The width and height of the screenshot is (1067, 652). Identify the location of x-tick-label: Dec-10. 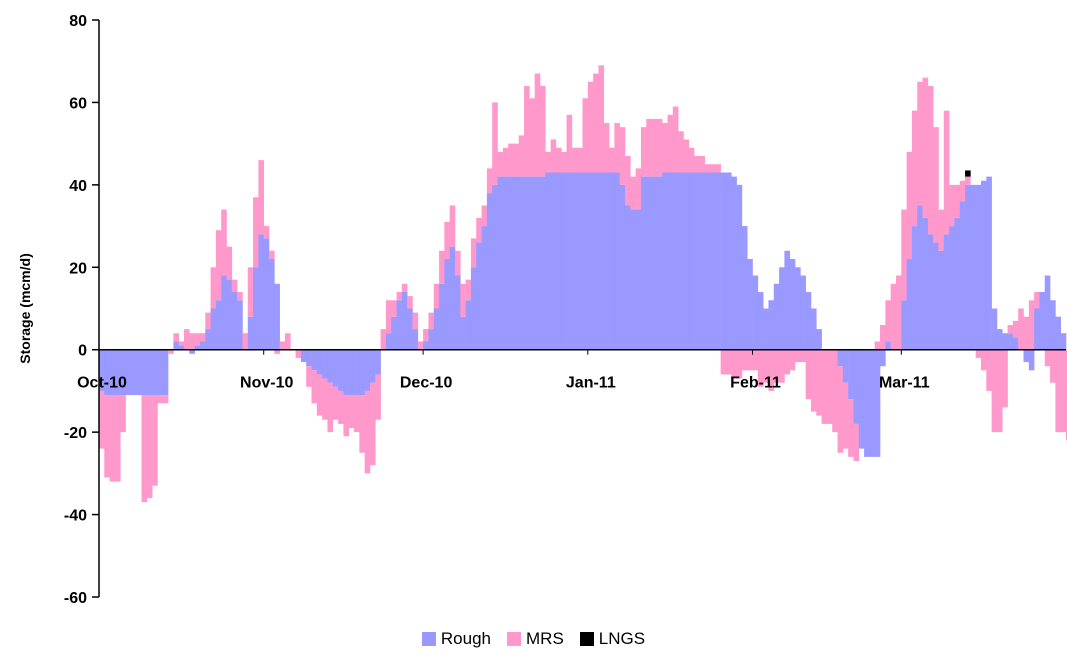
(426, 383).